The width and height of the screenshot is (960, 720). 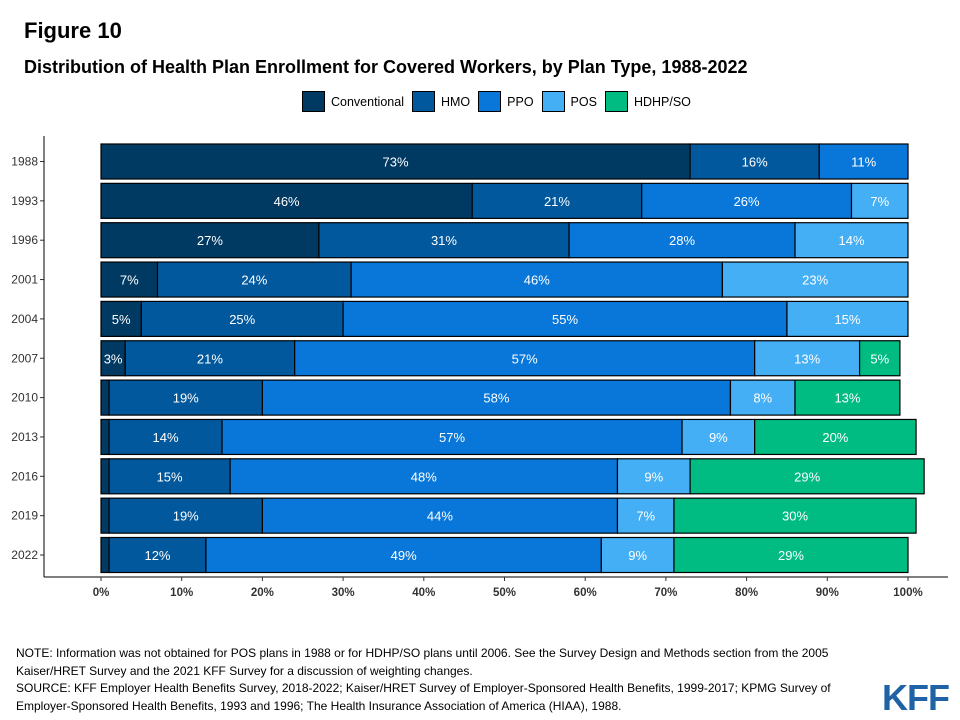 What do you see at coordinates (553, 101) in the screenshot?
I see `legend-swatch-pos` at bounding box center [553, 101].